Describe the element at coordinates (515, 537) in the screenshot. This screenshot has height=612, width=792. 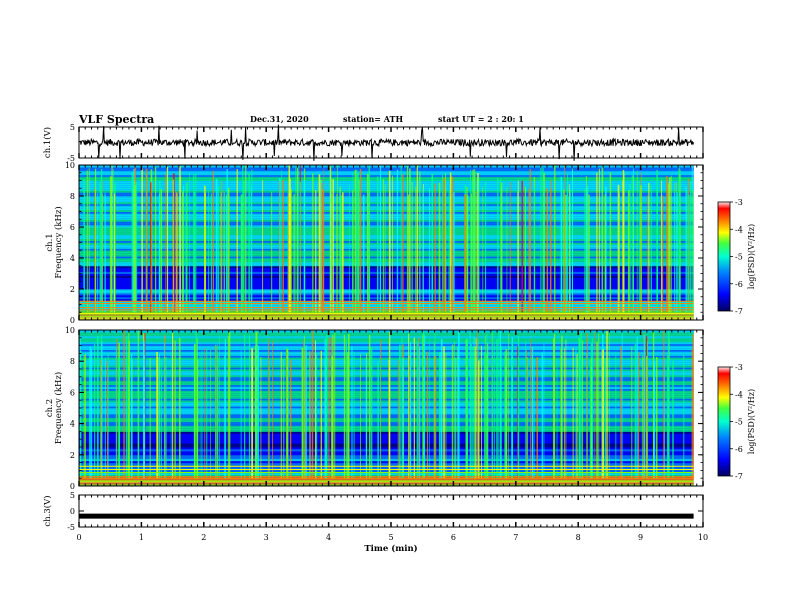
I see `x-tick-label: 7` at that location.